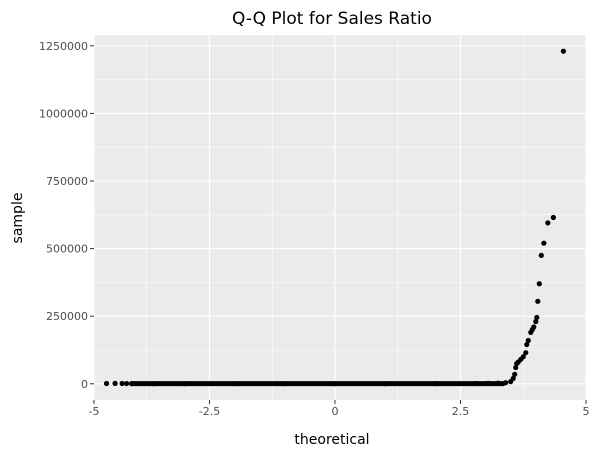  I want to click on y-tick-label: 1000000, so click(63, 113).